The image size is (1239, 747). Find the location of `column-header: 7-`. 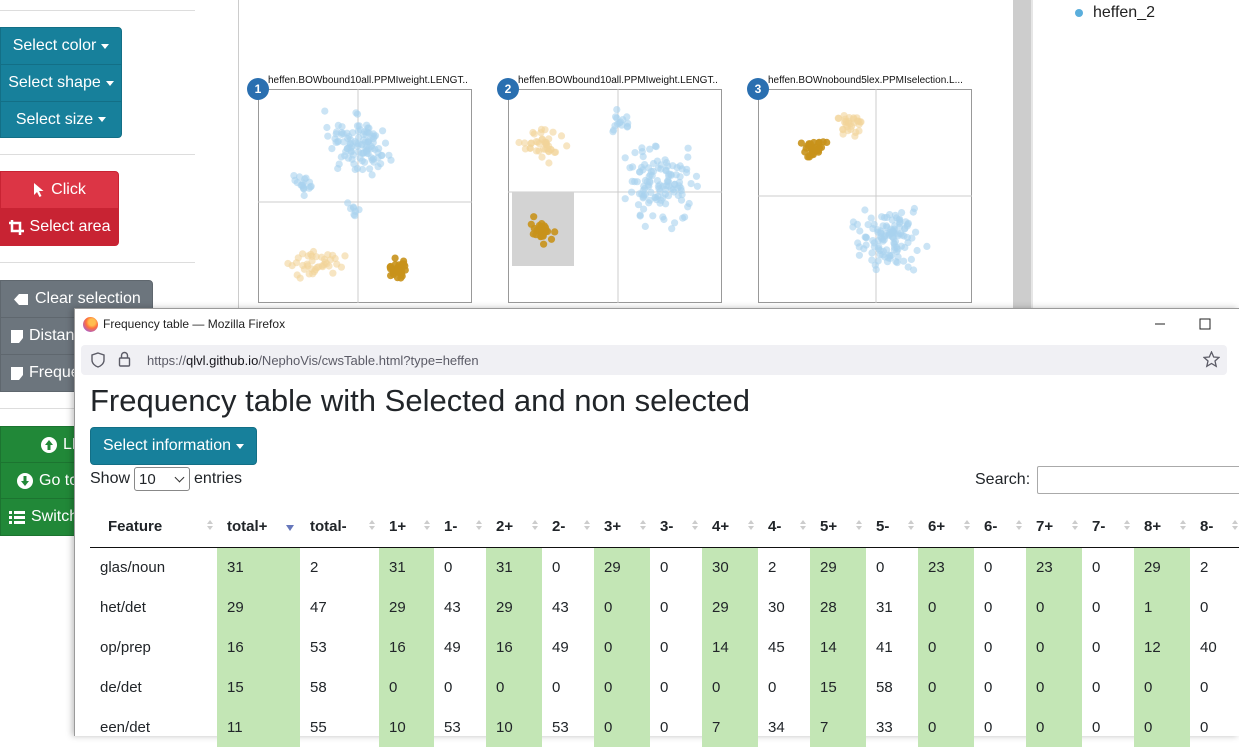

column-header: 7- is located at coordinates (1108, 527).